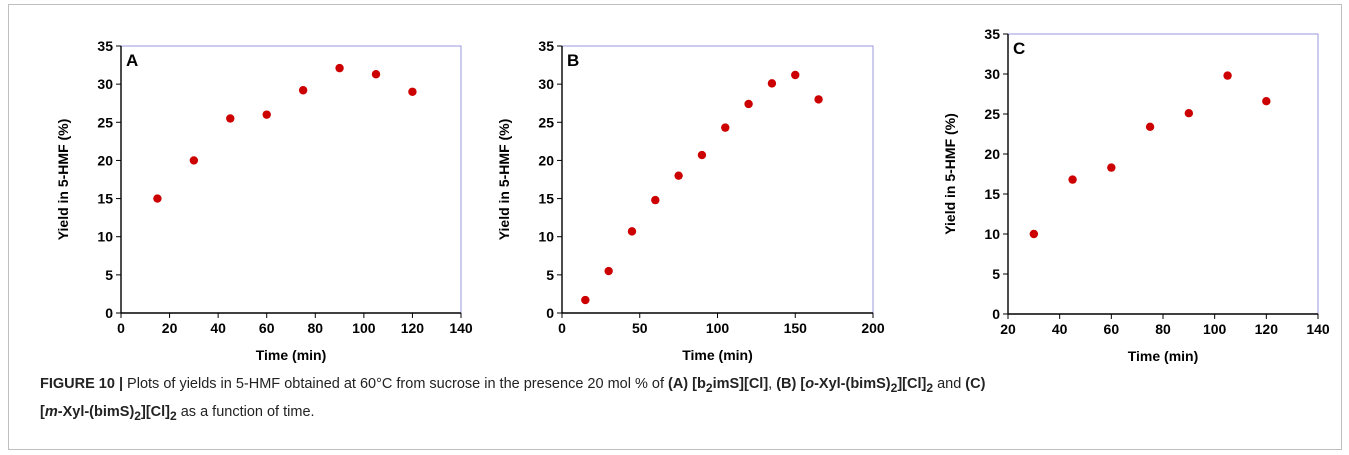 This screenshot has width=1349, height=455. Describe the element at coordinates (873, 328) in the screenshot. I see `x-tick-label: 200` at that location.